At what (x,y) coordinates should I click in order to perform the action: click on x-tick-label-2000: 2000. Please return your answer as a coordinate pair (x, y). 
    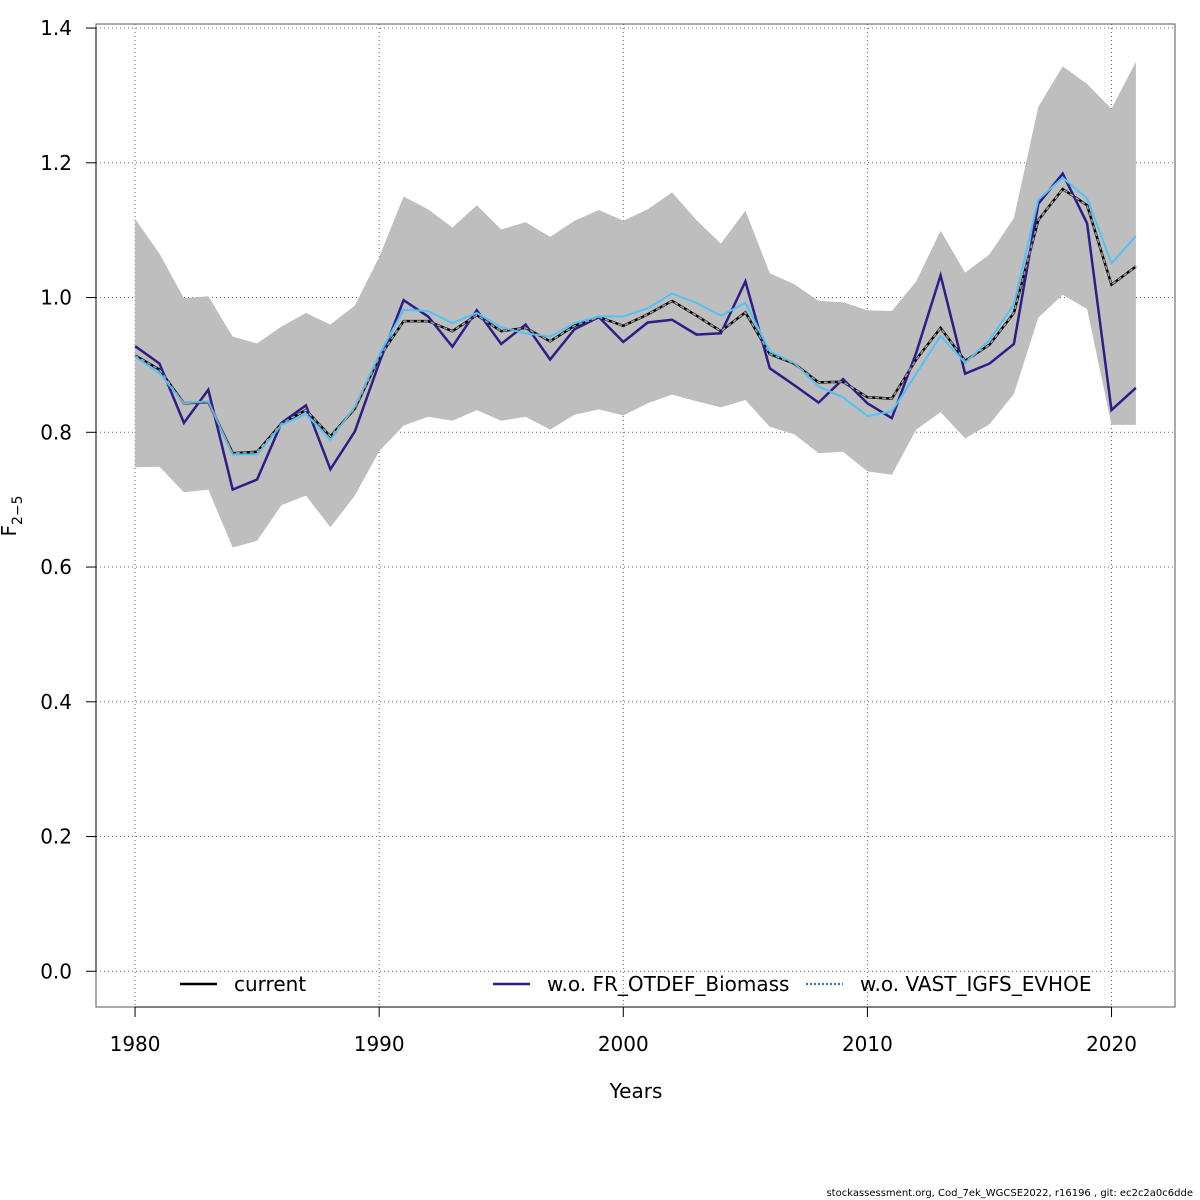
    Looking at the image, I should click on (623, 1044).